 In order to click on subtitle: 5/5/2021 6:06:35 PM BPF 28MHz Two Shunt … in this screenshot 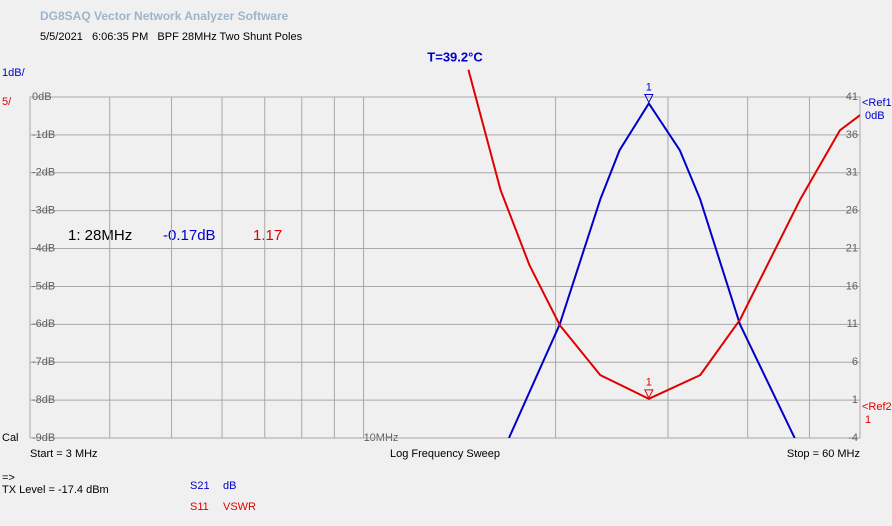, I will do `click(171, 37)`.